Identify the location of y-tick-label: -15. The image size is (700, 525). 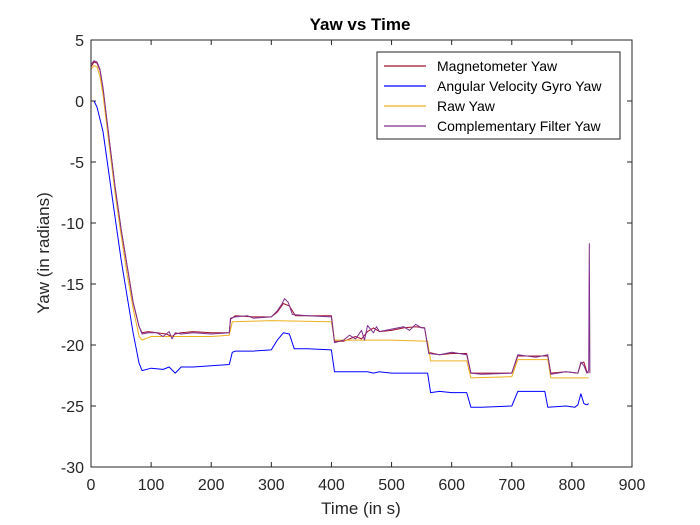
(72, 285).